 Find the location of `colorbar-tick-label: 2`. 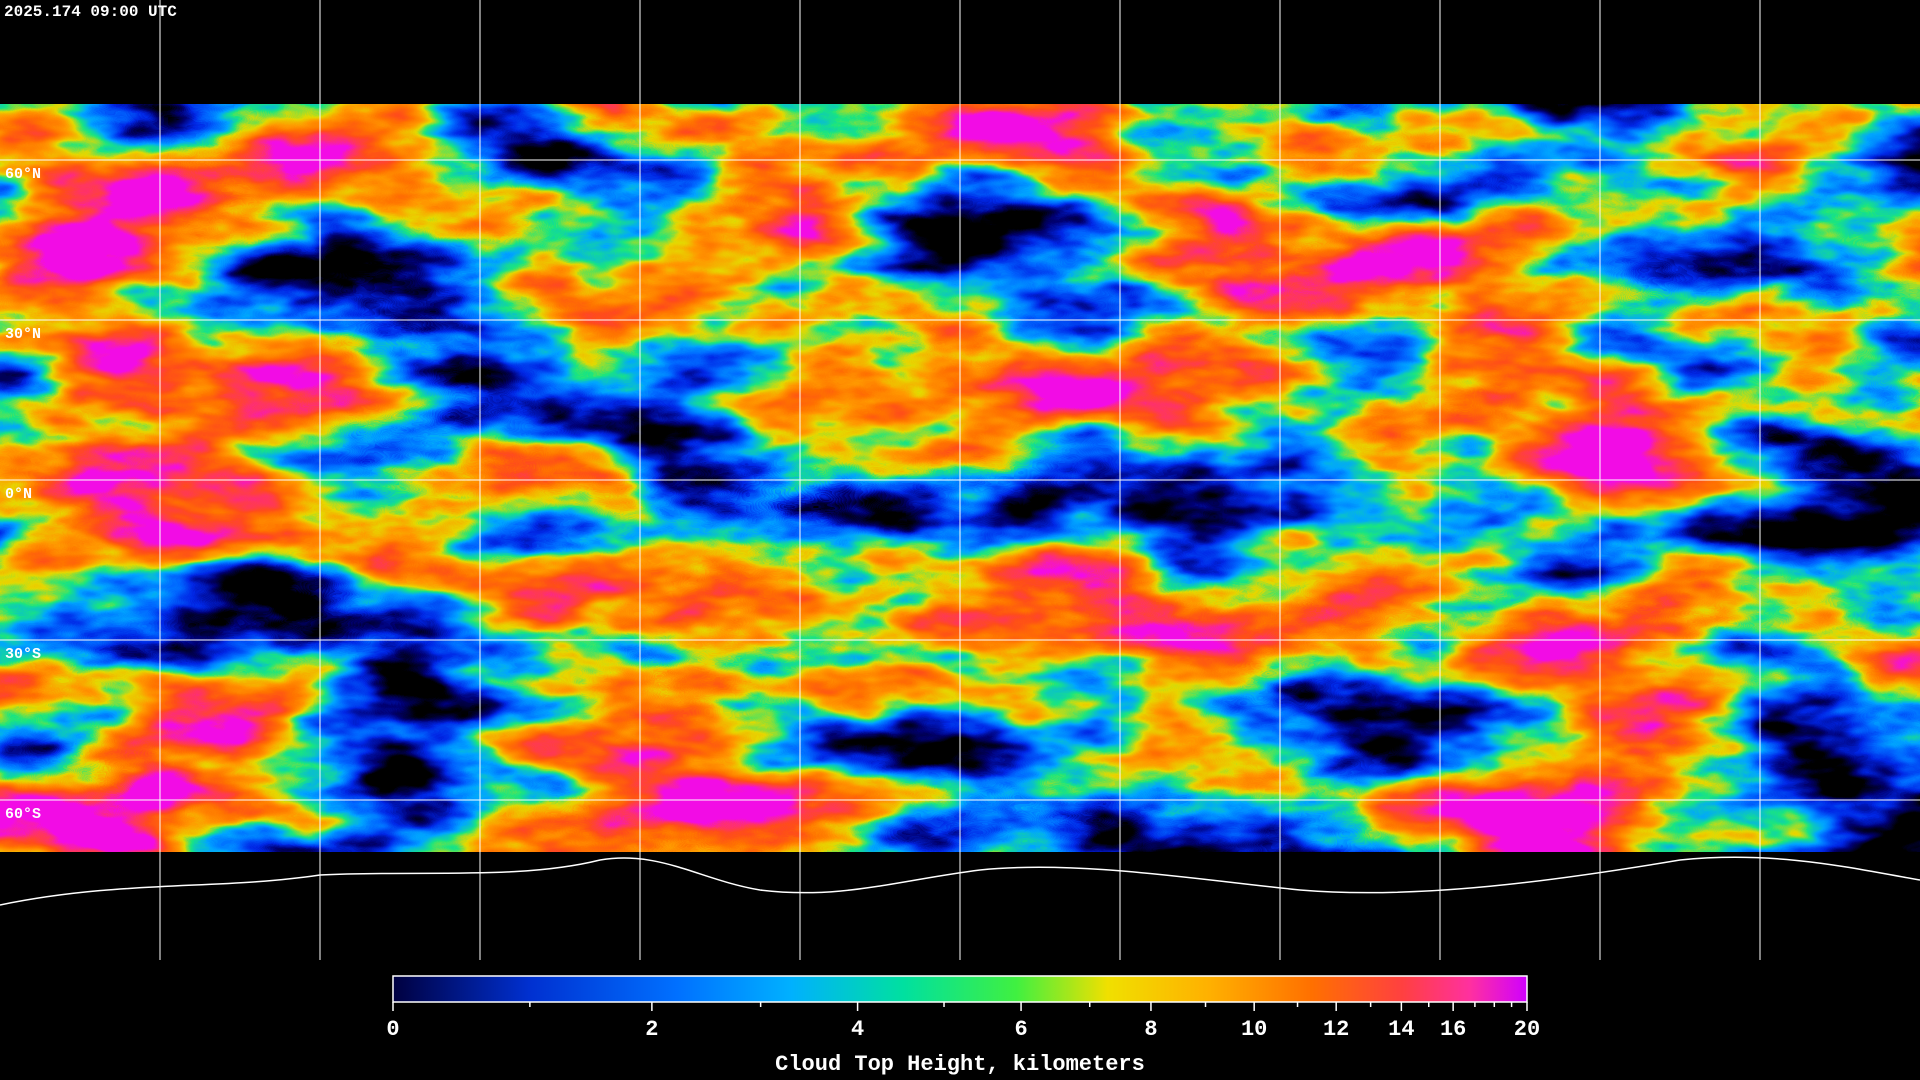

colorbar-tick-label: 2 is located at coordinates (651, 1029).